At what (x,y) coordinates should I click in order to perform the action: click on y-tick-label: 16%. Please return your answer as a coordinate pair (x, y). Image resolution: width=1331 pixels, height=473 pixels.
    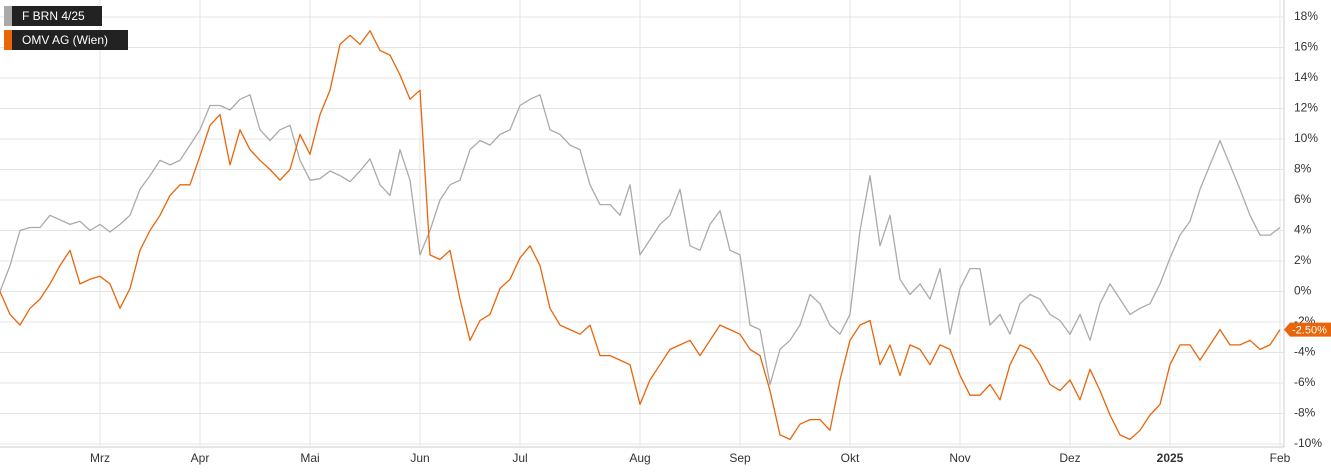
    Looking at the image, I should click on (1306, 47).